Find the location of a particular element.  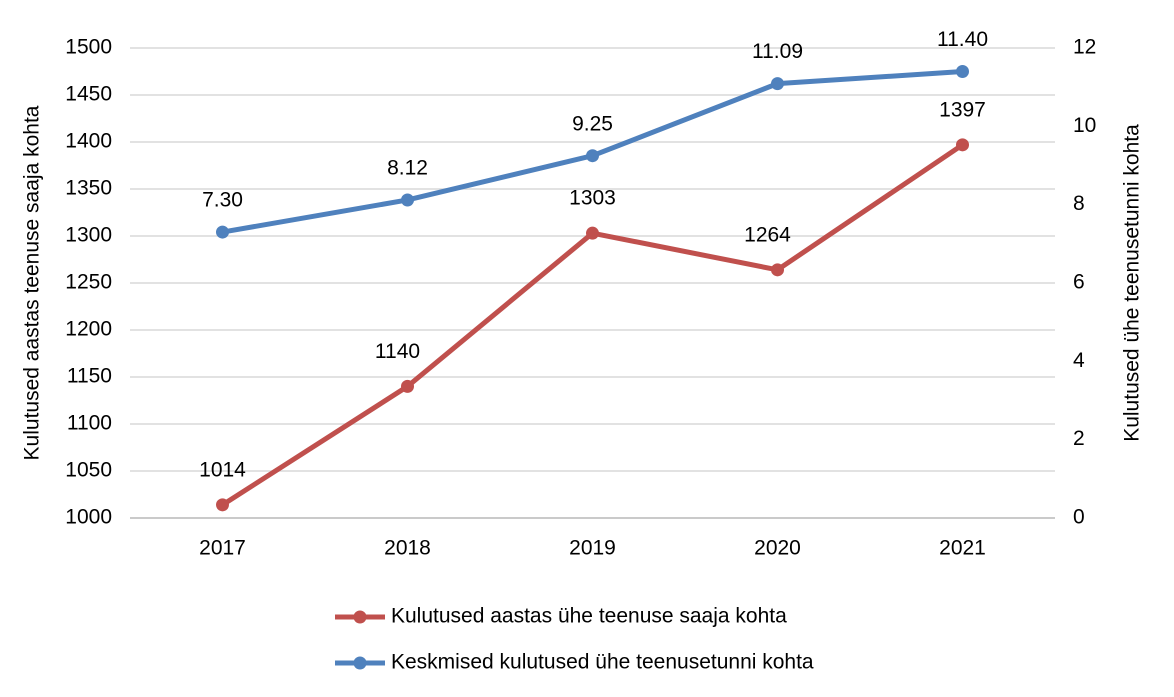

y-tick-label: 1050 is located at coordinates (88, 470).